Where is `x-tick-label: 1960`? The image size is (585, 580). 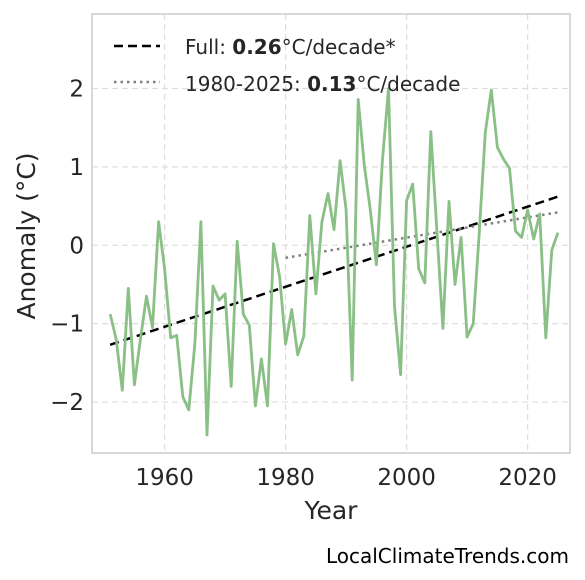
x-tick-label: 1960 is located at coordinates (164, 478).